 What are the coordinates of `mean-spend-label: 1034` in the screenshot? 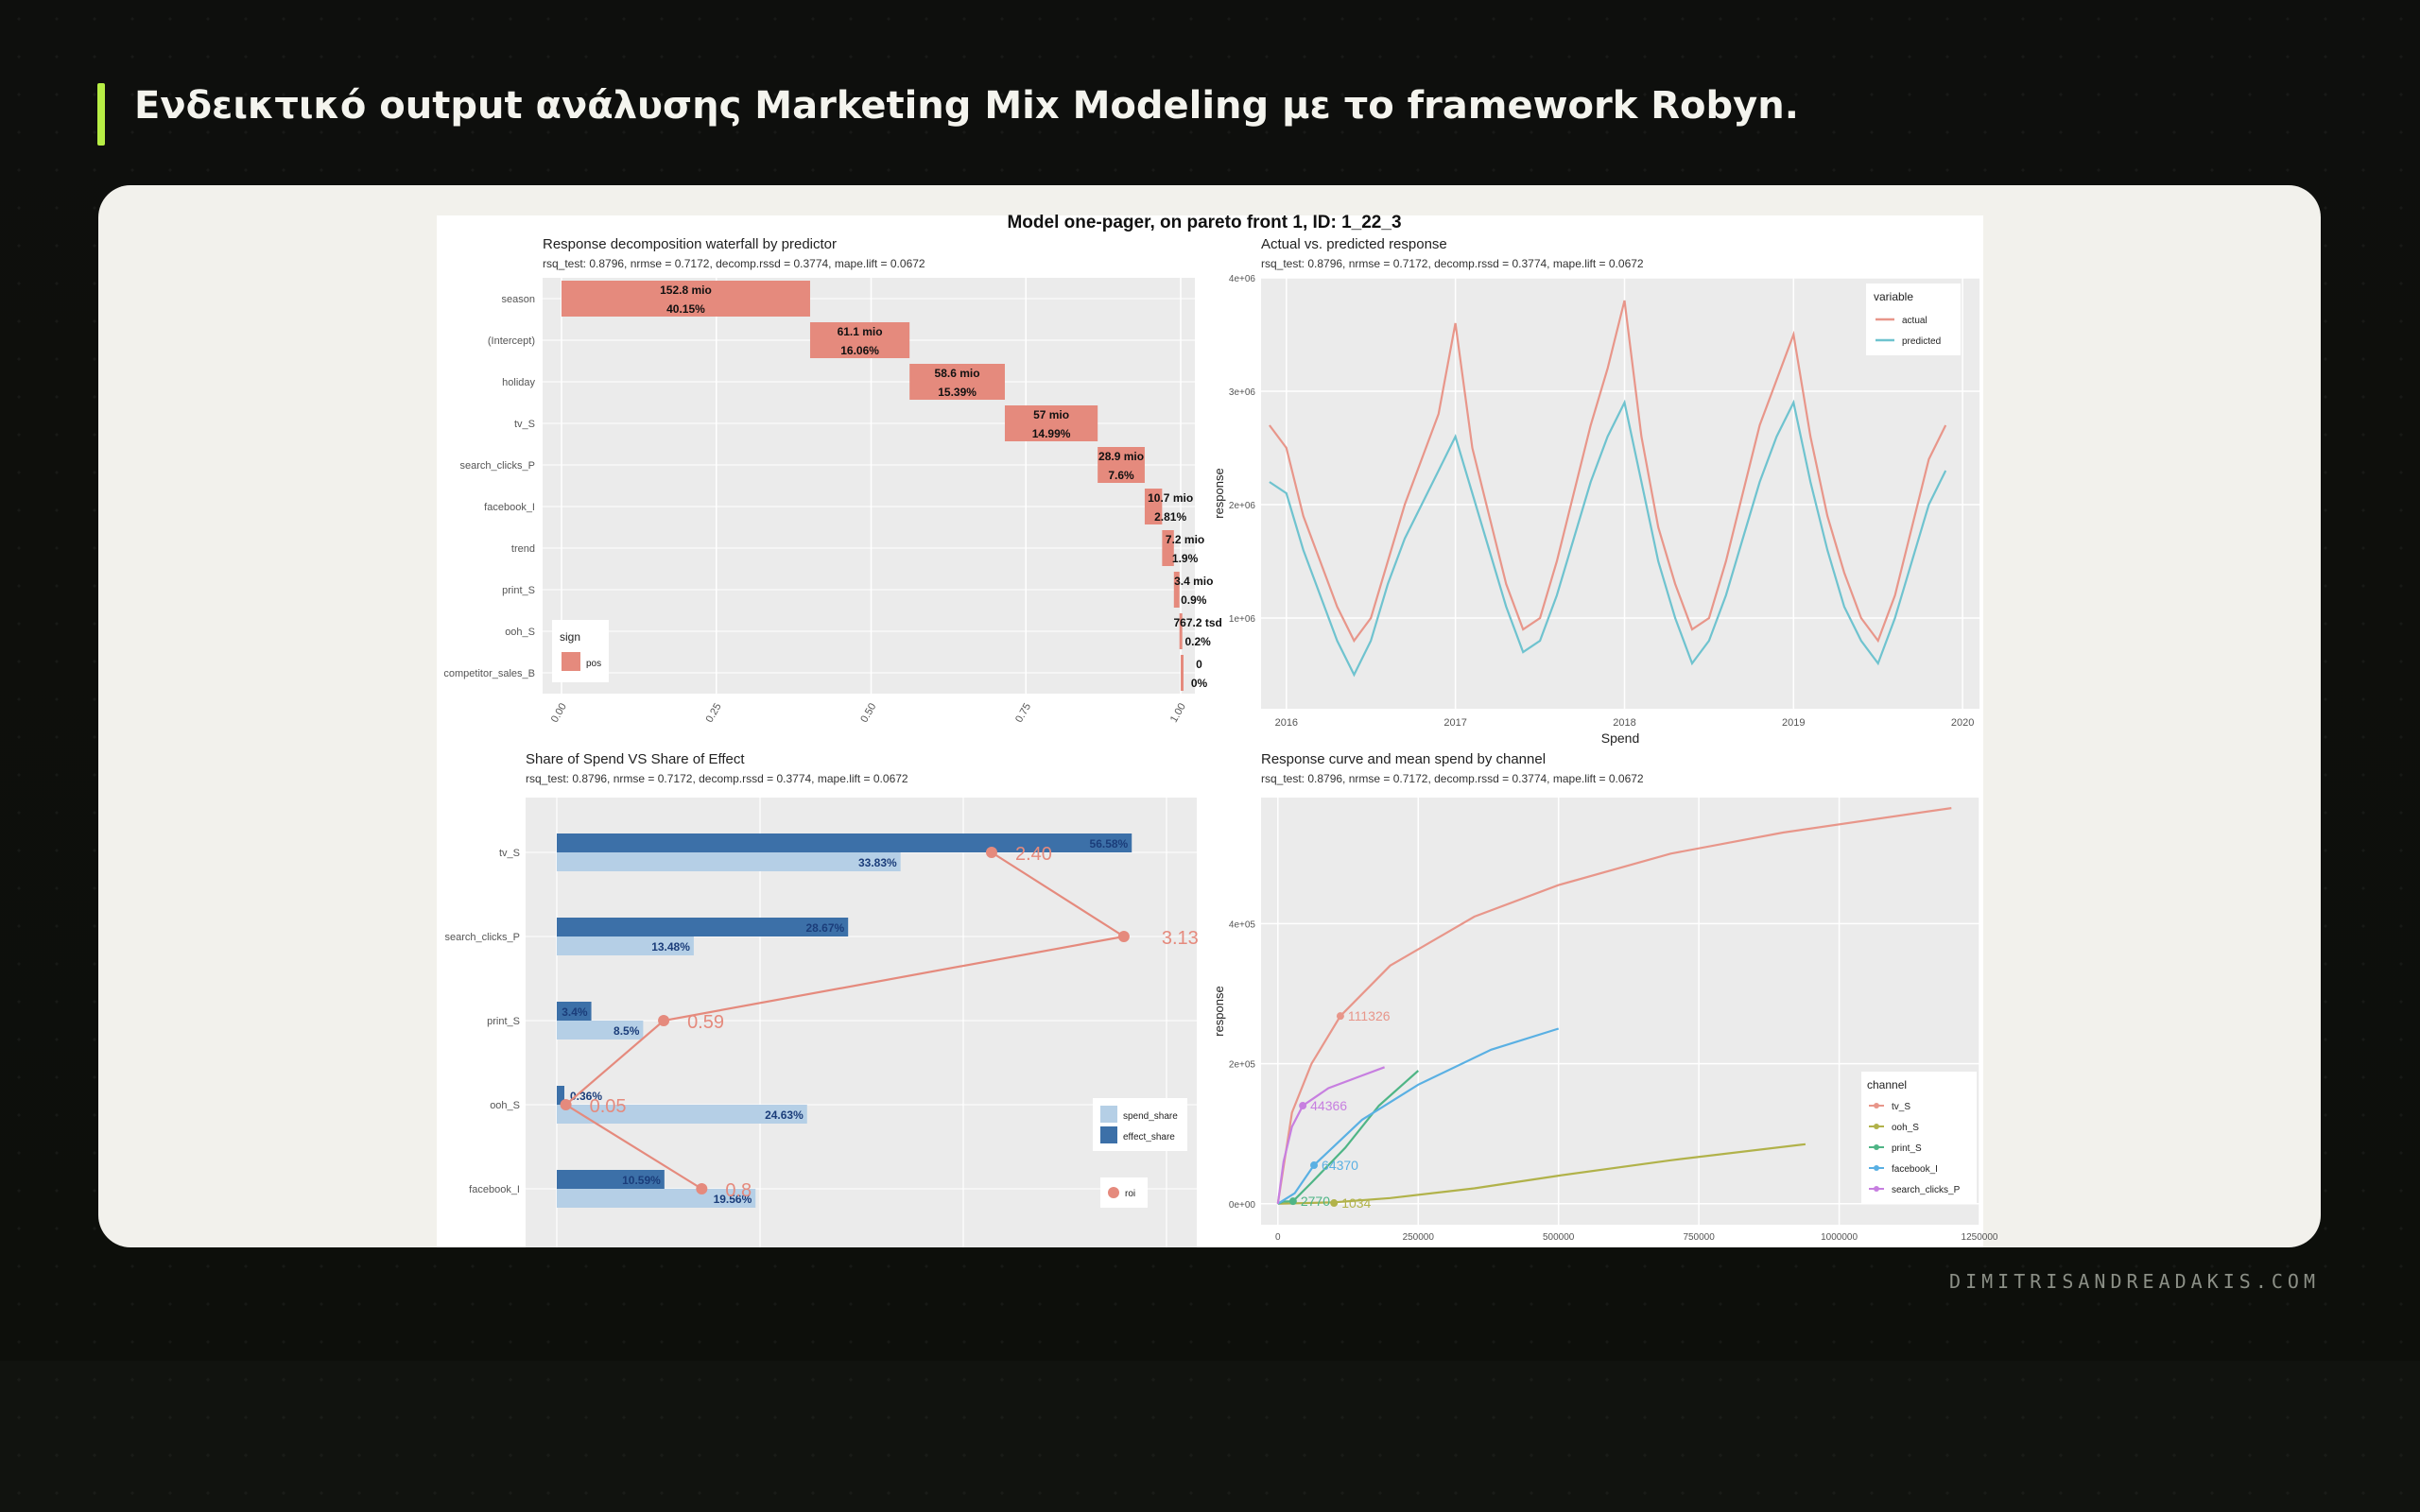 It's located at (1356, 1203).